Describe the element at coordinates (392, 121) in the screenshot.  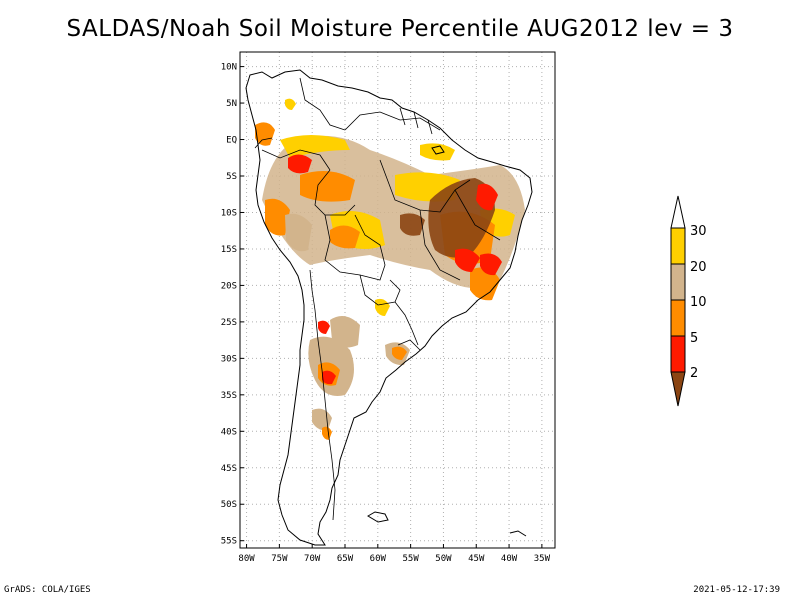
I see `border-brazil-north` at that location.